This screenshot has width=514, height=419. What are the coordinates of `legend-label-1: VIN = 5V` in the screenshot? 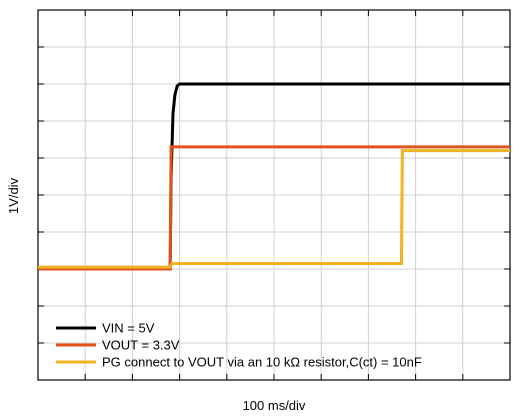 It's located at (128, 328).